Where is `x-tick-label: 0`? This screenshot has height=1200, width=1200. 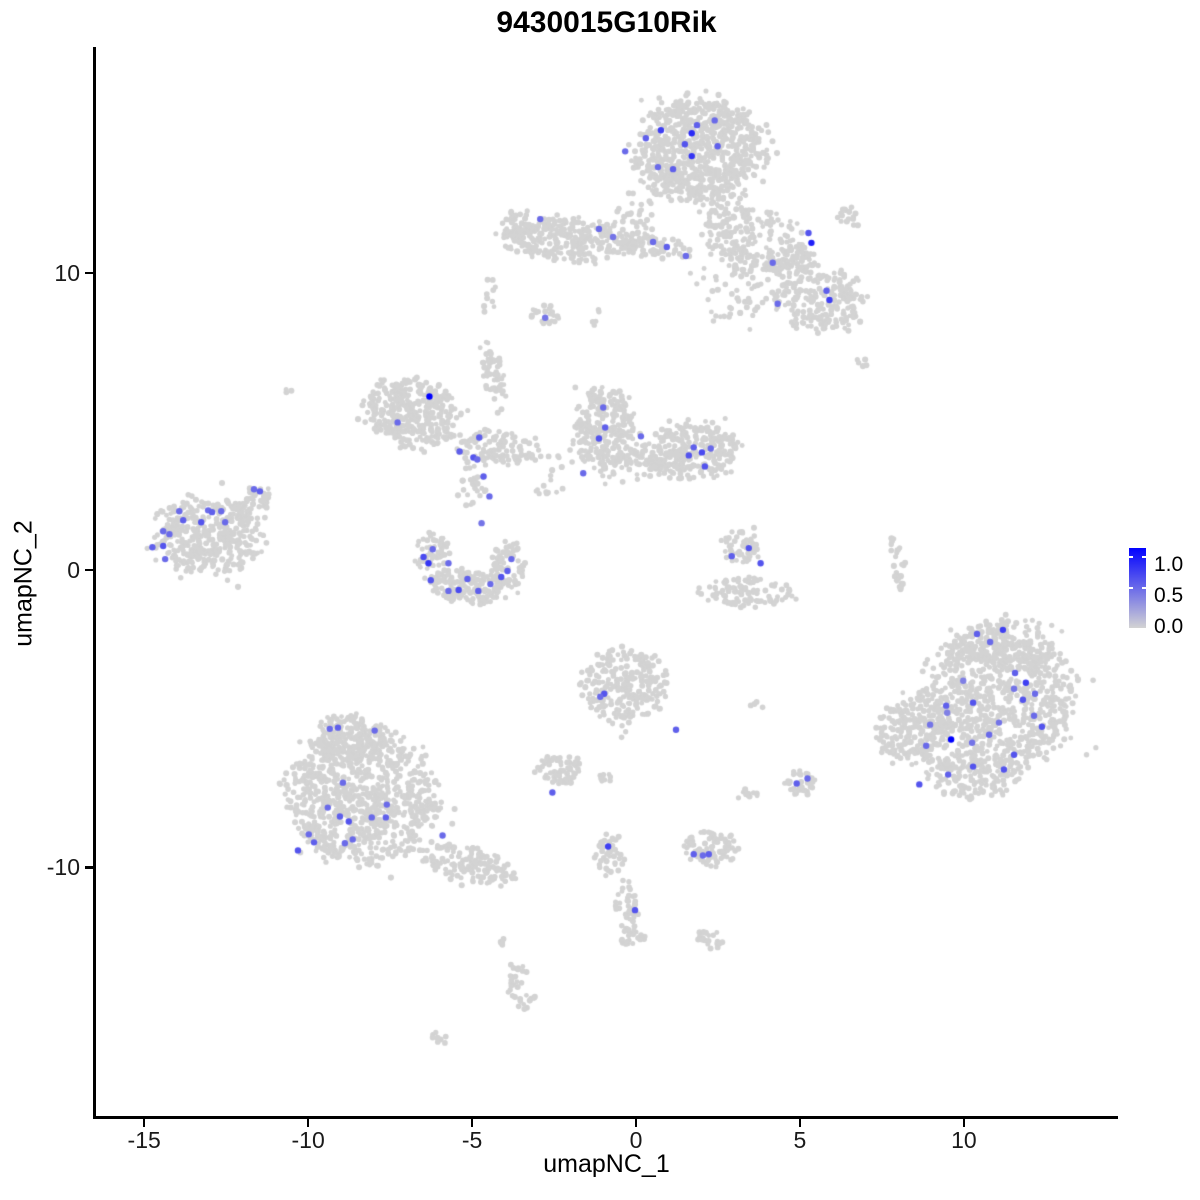 x-tick-label: 0 is located at coordinates (636, 1140).